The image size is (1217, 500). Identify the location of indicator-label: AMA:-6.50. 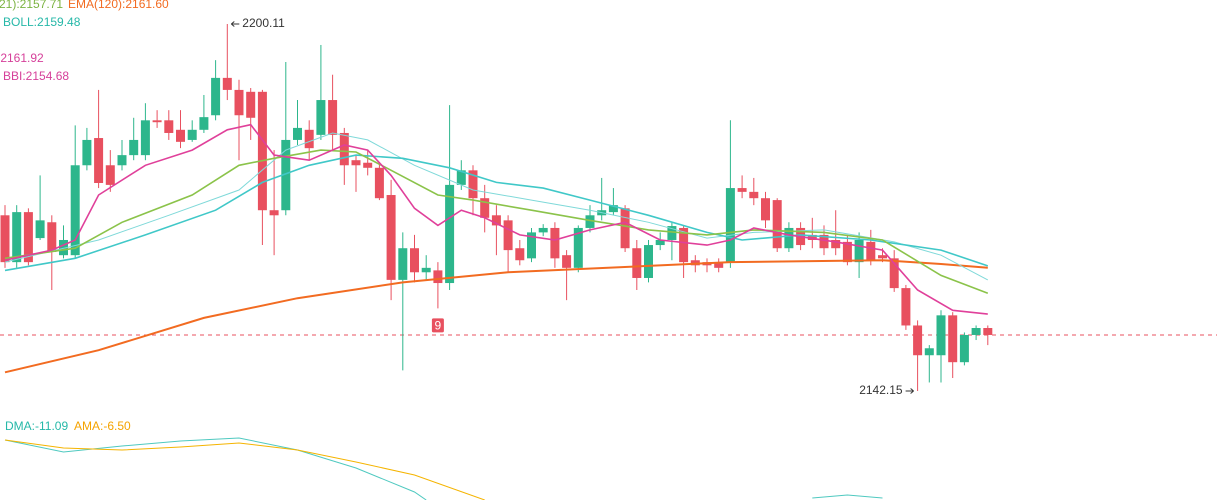
(102, 426).